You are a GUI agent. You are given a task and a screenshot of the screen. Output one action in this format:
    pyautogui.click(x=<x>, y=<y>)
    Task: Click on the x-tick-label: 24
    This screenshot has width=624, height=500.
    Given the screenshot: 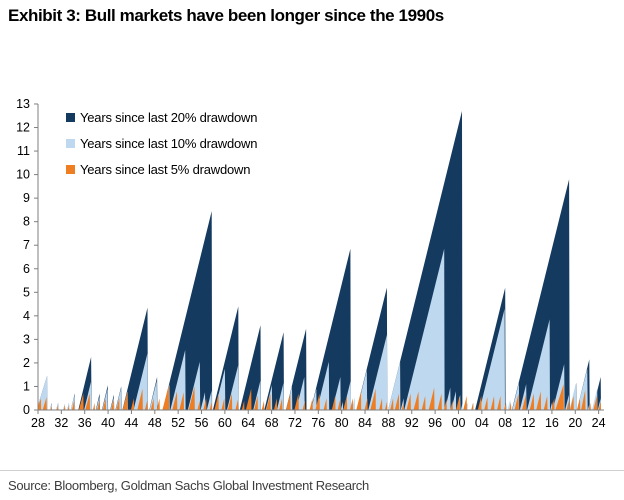 What is the action you would take?
    pyautogui.click(x=599, y=423)
    